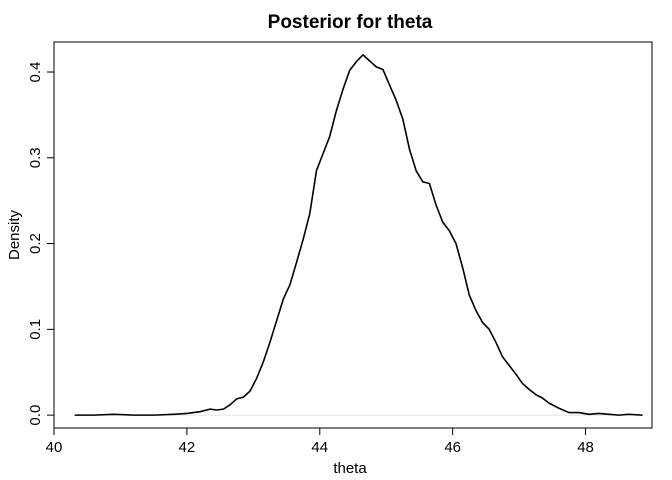  What do you see at coordinates (35, 415) in the screenshot?
I see `y-tick-label: 0.0` at bounding box center [35, 415].